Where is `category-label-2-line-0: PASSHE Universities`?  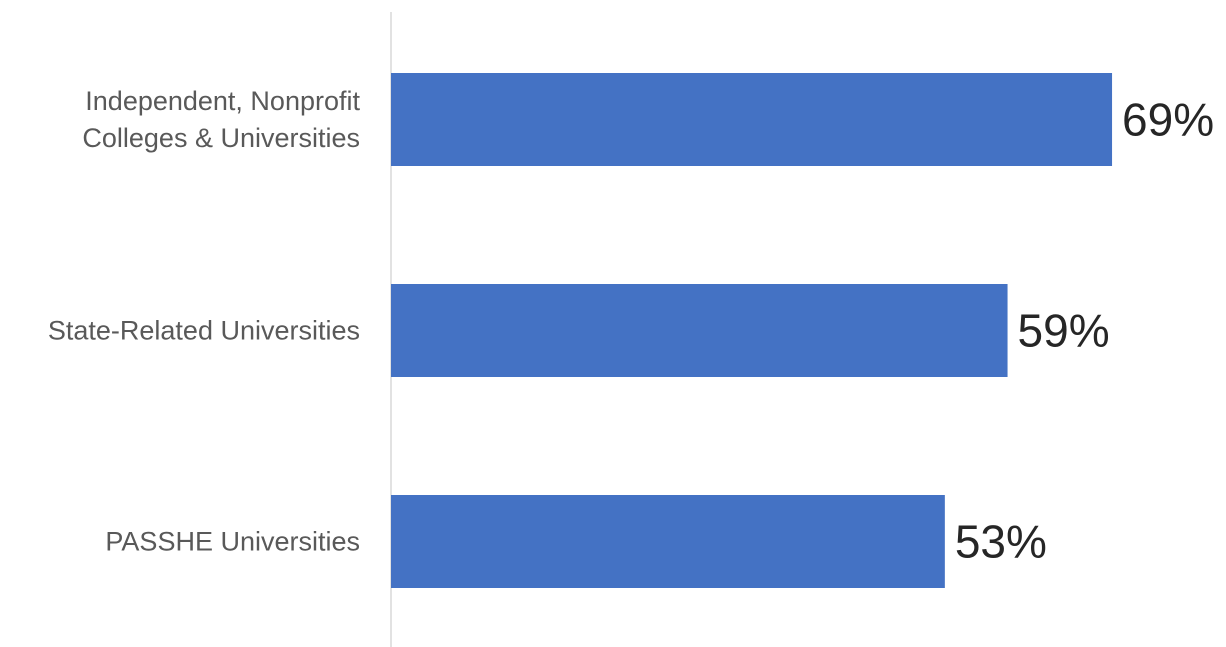 category-label-2-line-0: PASSHE Universities is located at coordinates (232, 542).